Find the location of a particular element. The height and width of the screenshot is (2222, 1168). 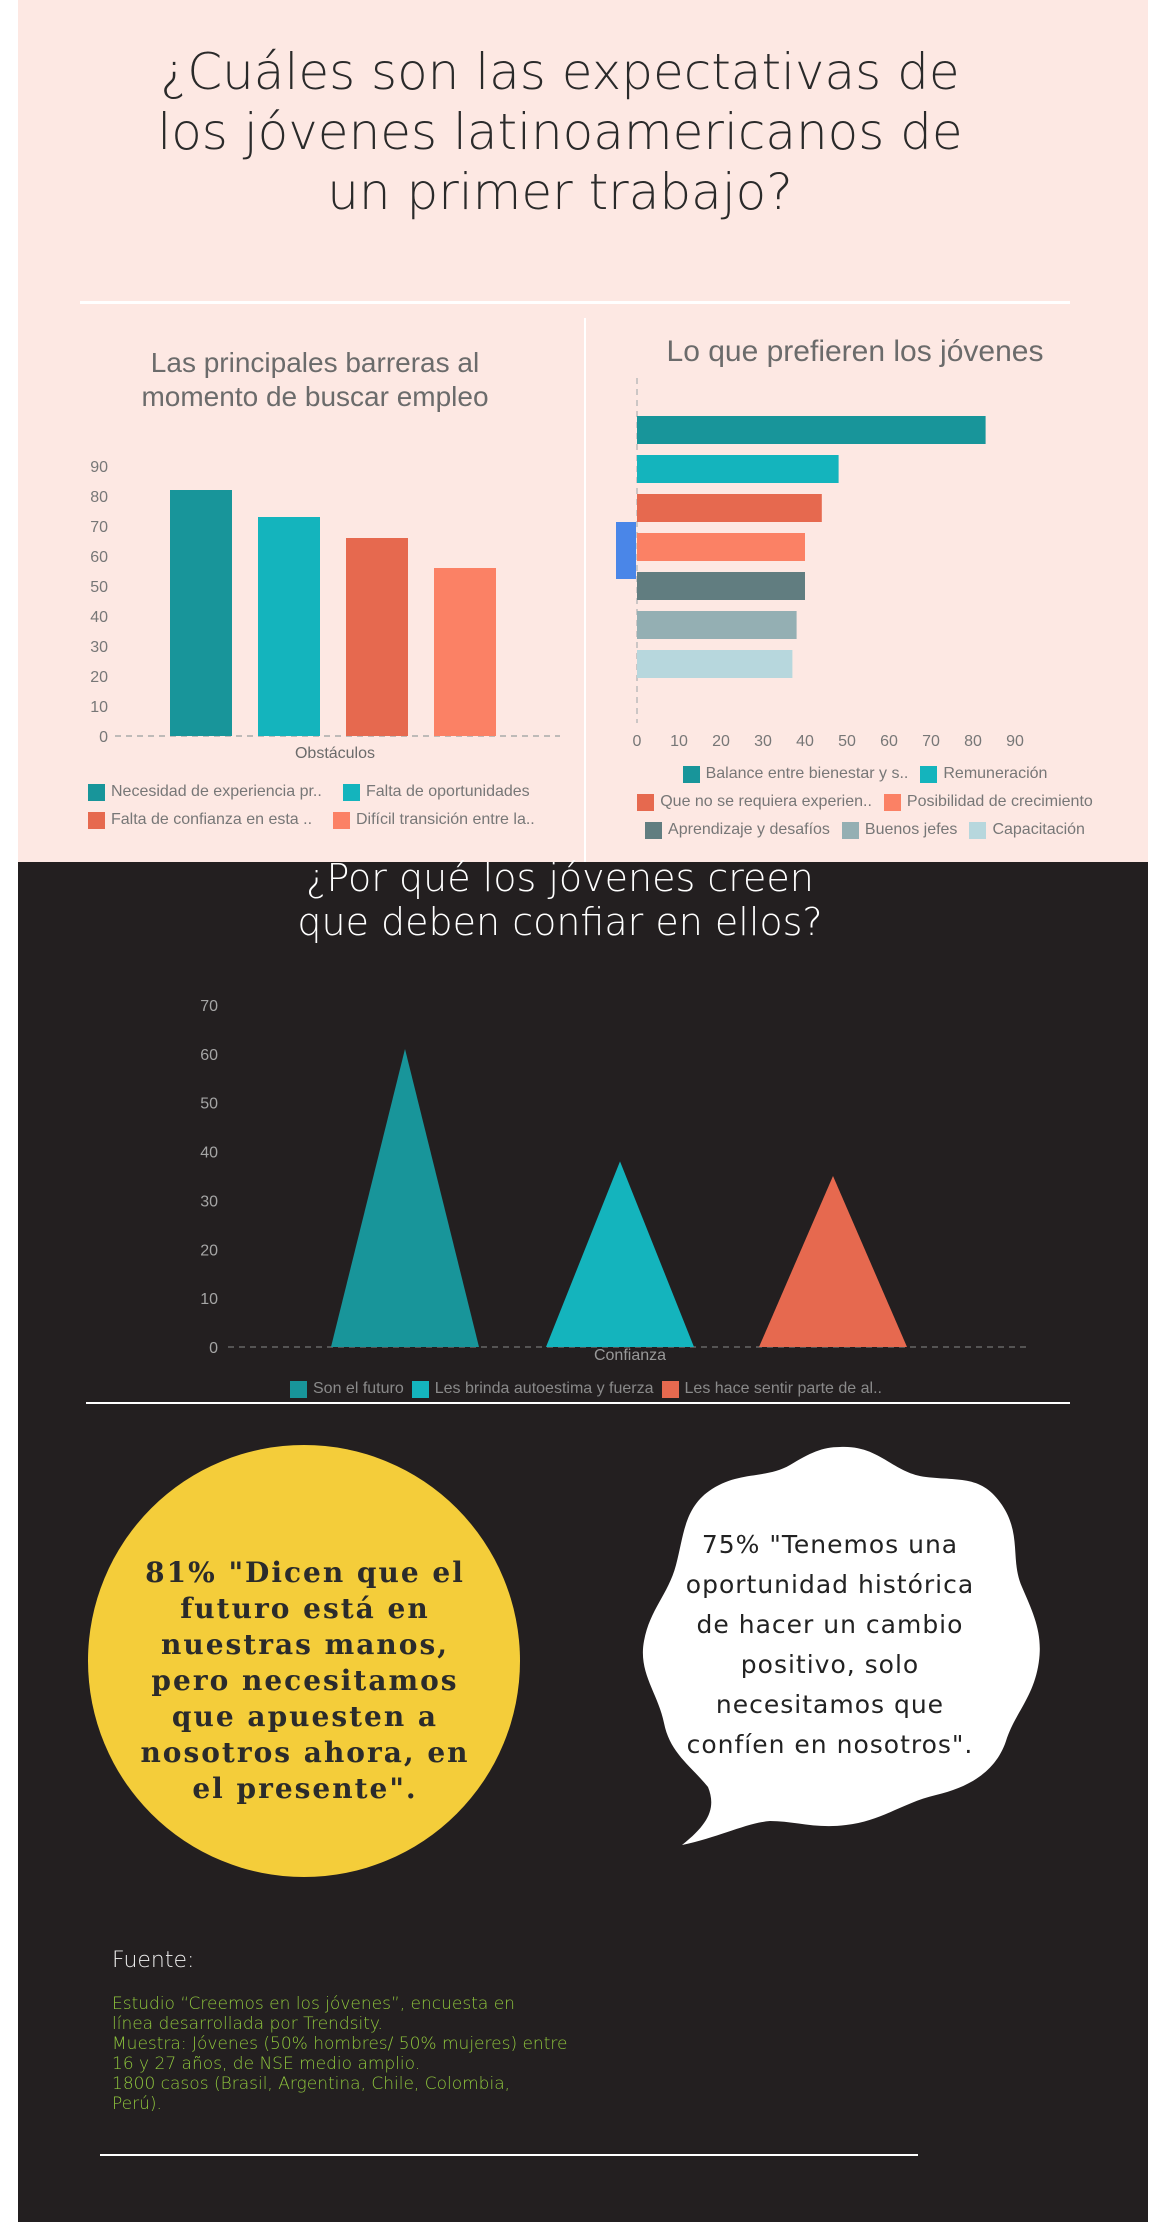

source-label: Fuente: is located at coordinates (153, 1960).